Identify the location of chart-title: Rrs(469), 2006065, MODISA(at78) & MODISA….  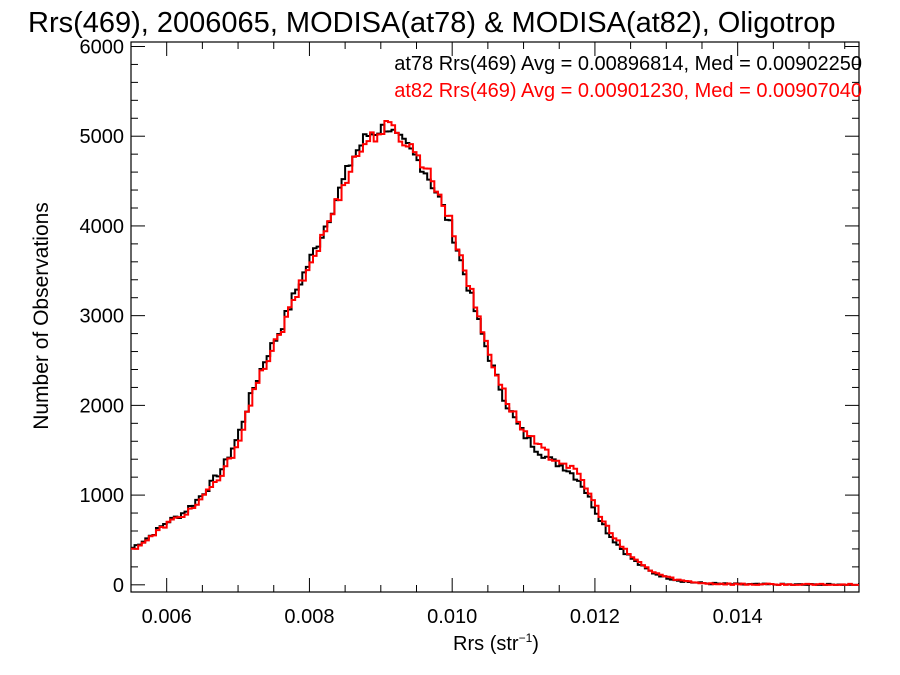
(431, 23).